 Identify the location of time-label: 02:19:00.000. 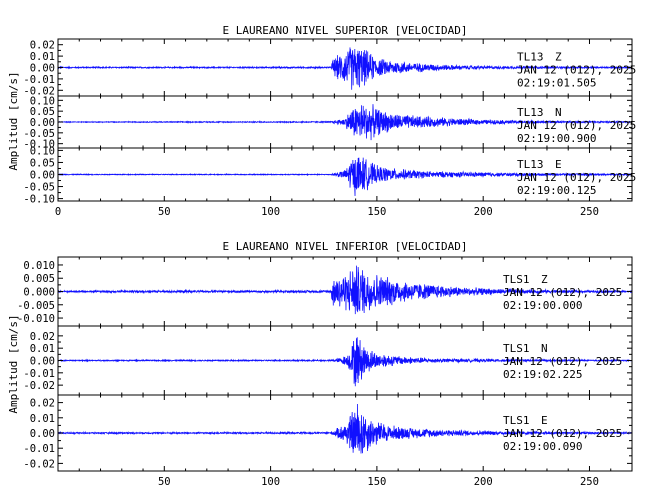
(542, 305).